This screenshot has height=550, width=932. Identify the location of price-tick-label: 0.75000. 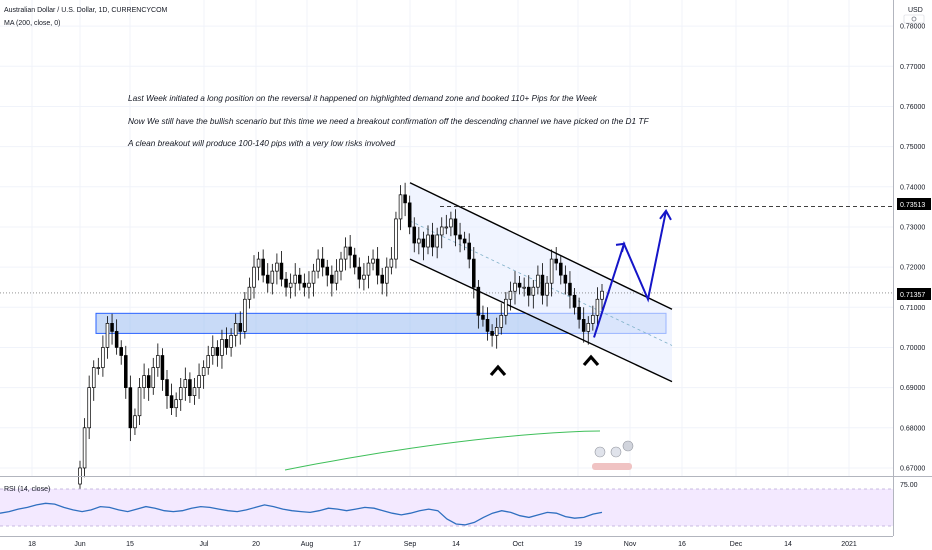
(912, 147).